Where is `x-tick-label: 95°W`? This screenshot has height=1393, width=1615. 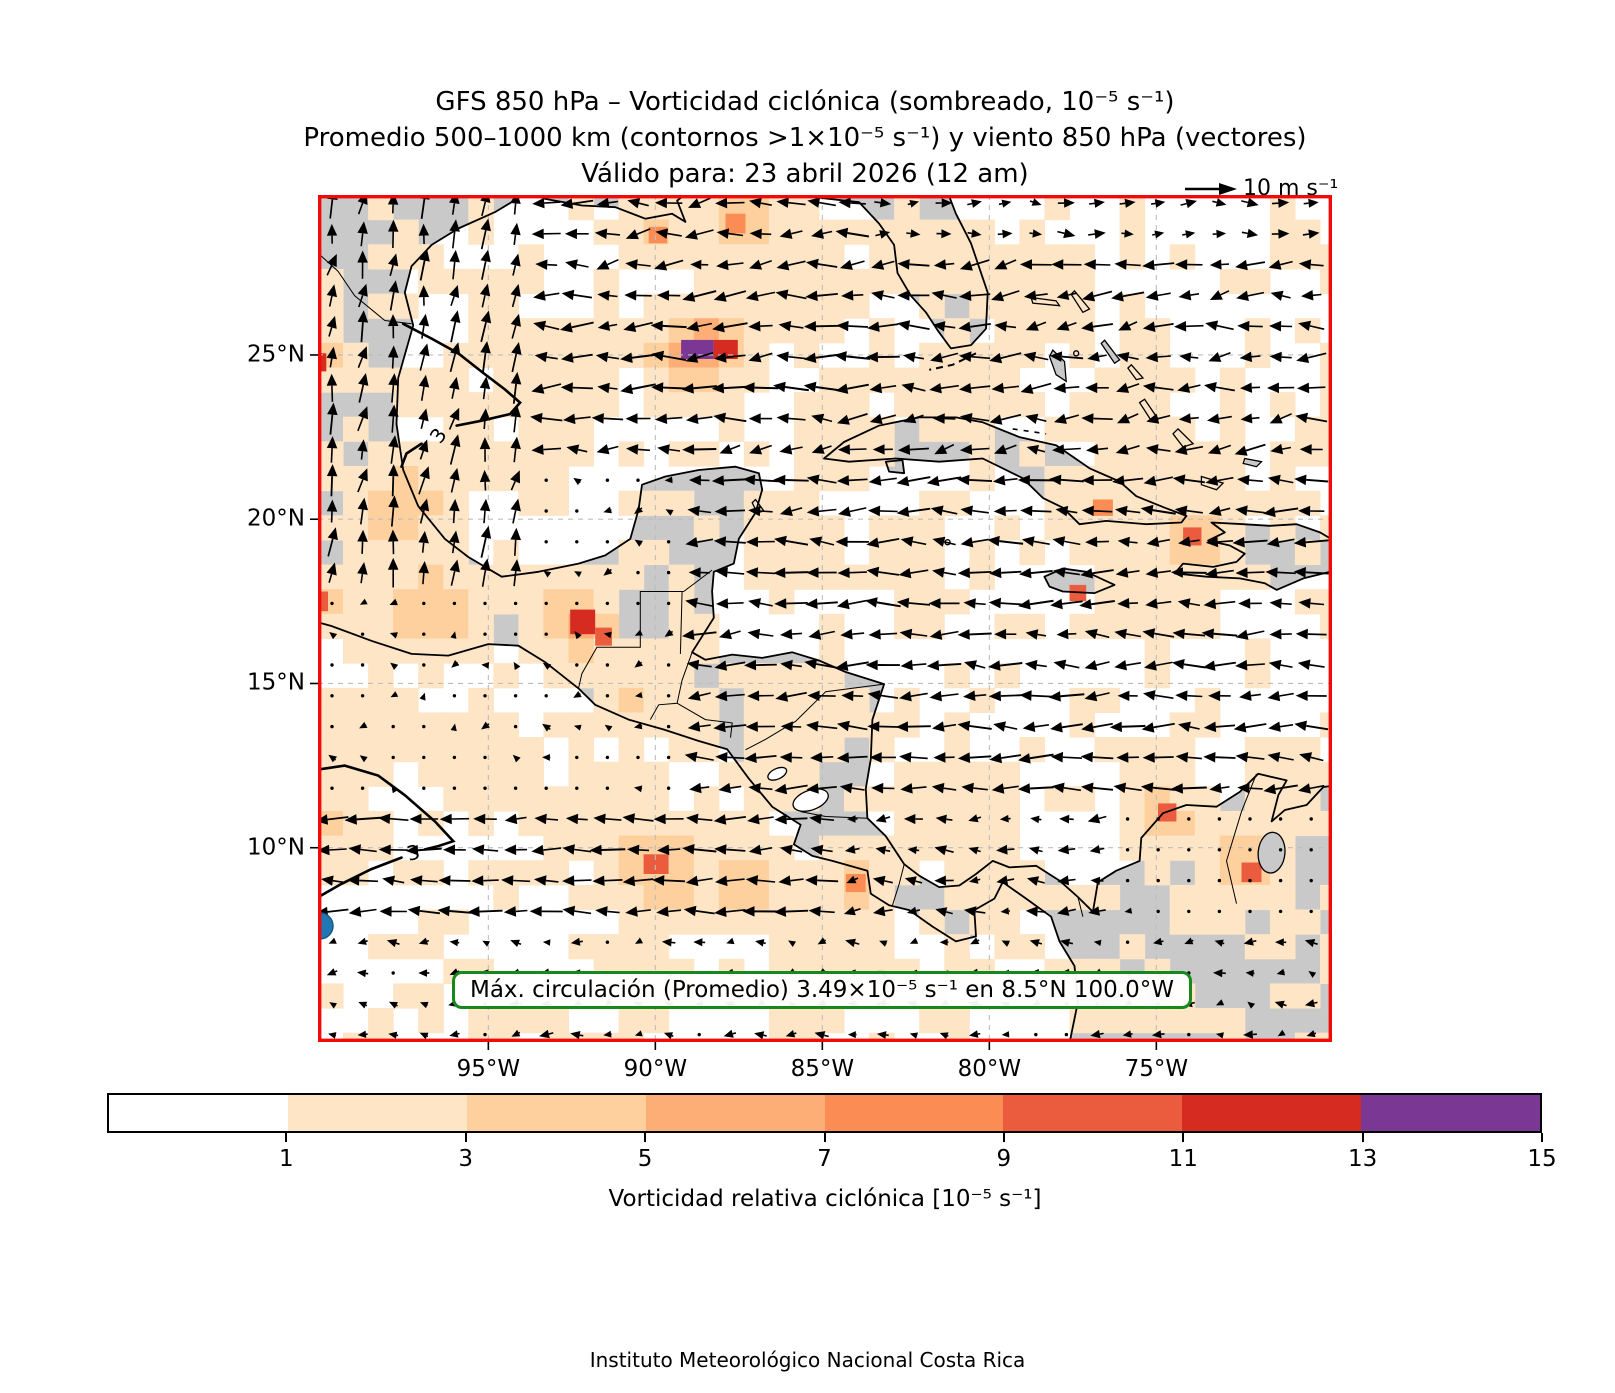 x-tick-label: 95°W is located at coordinates (488, 1069).